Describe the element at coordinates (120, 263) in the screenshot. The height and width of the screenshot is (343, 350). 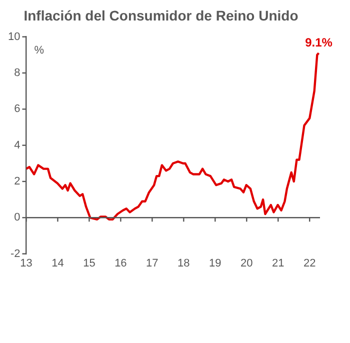
I see `x-tick-label: 16` at that location.